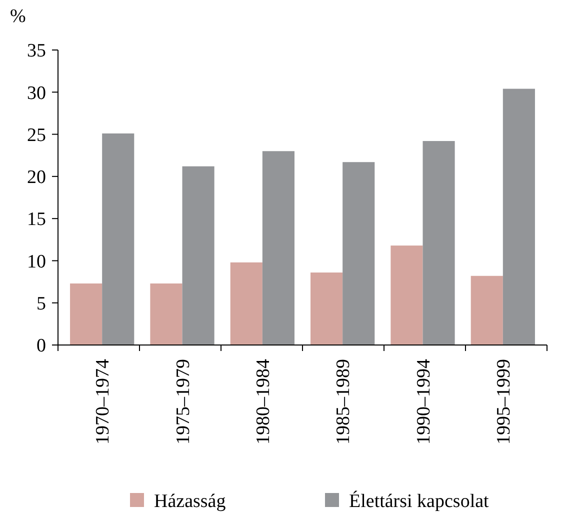 Image resolution: width=567 pixels, height=525 pixels. What do you see at coordinates (41, 346) in the screenshot?
I see `y-tick-label: 0` at bounding box center [41, 346].